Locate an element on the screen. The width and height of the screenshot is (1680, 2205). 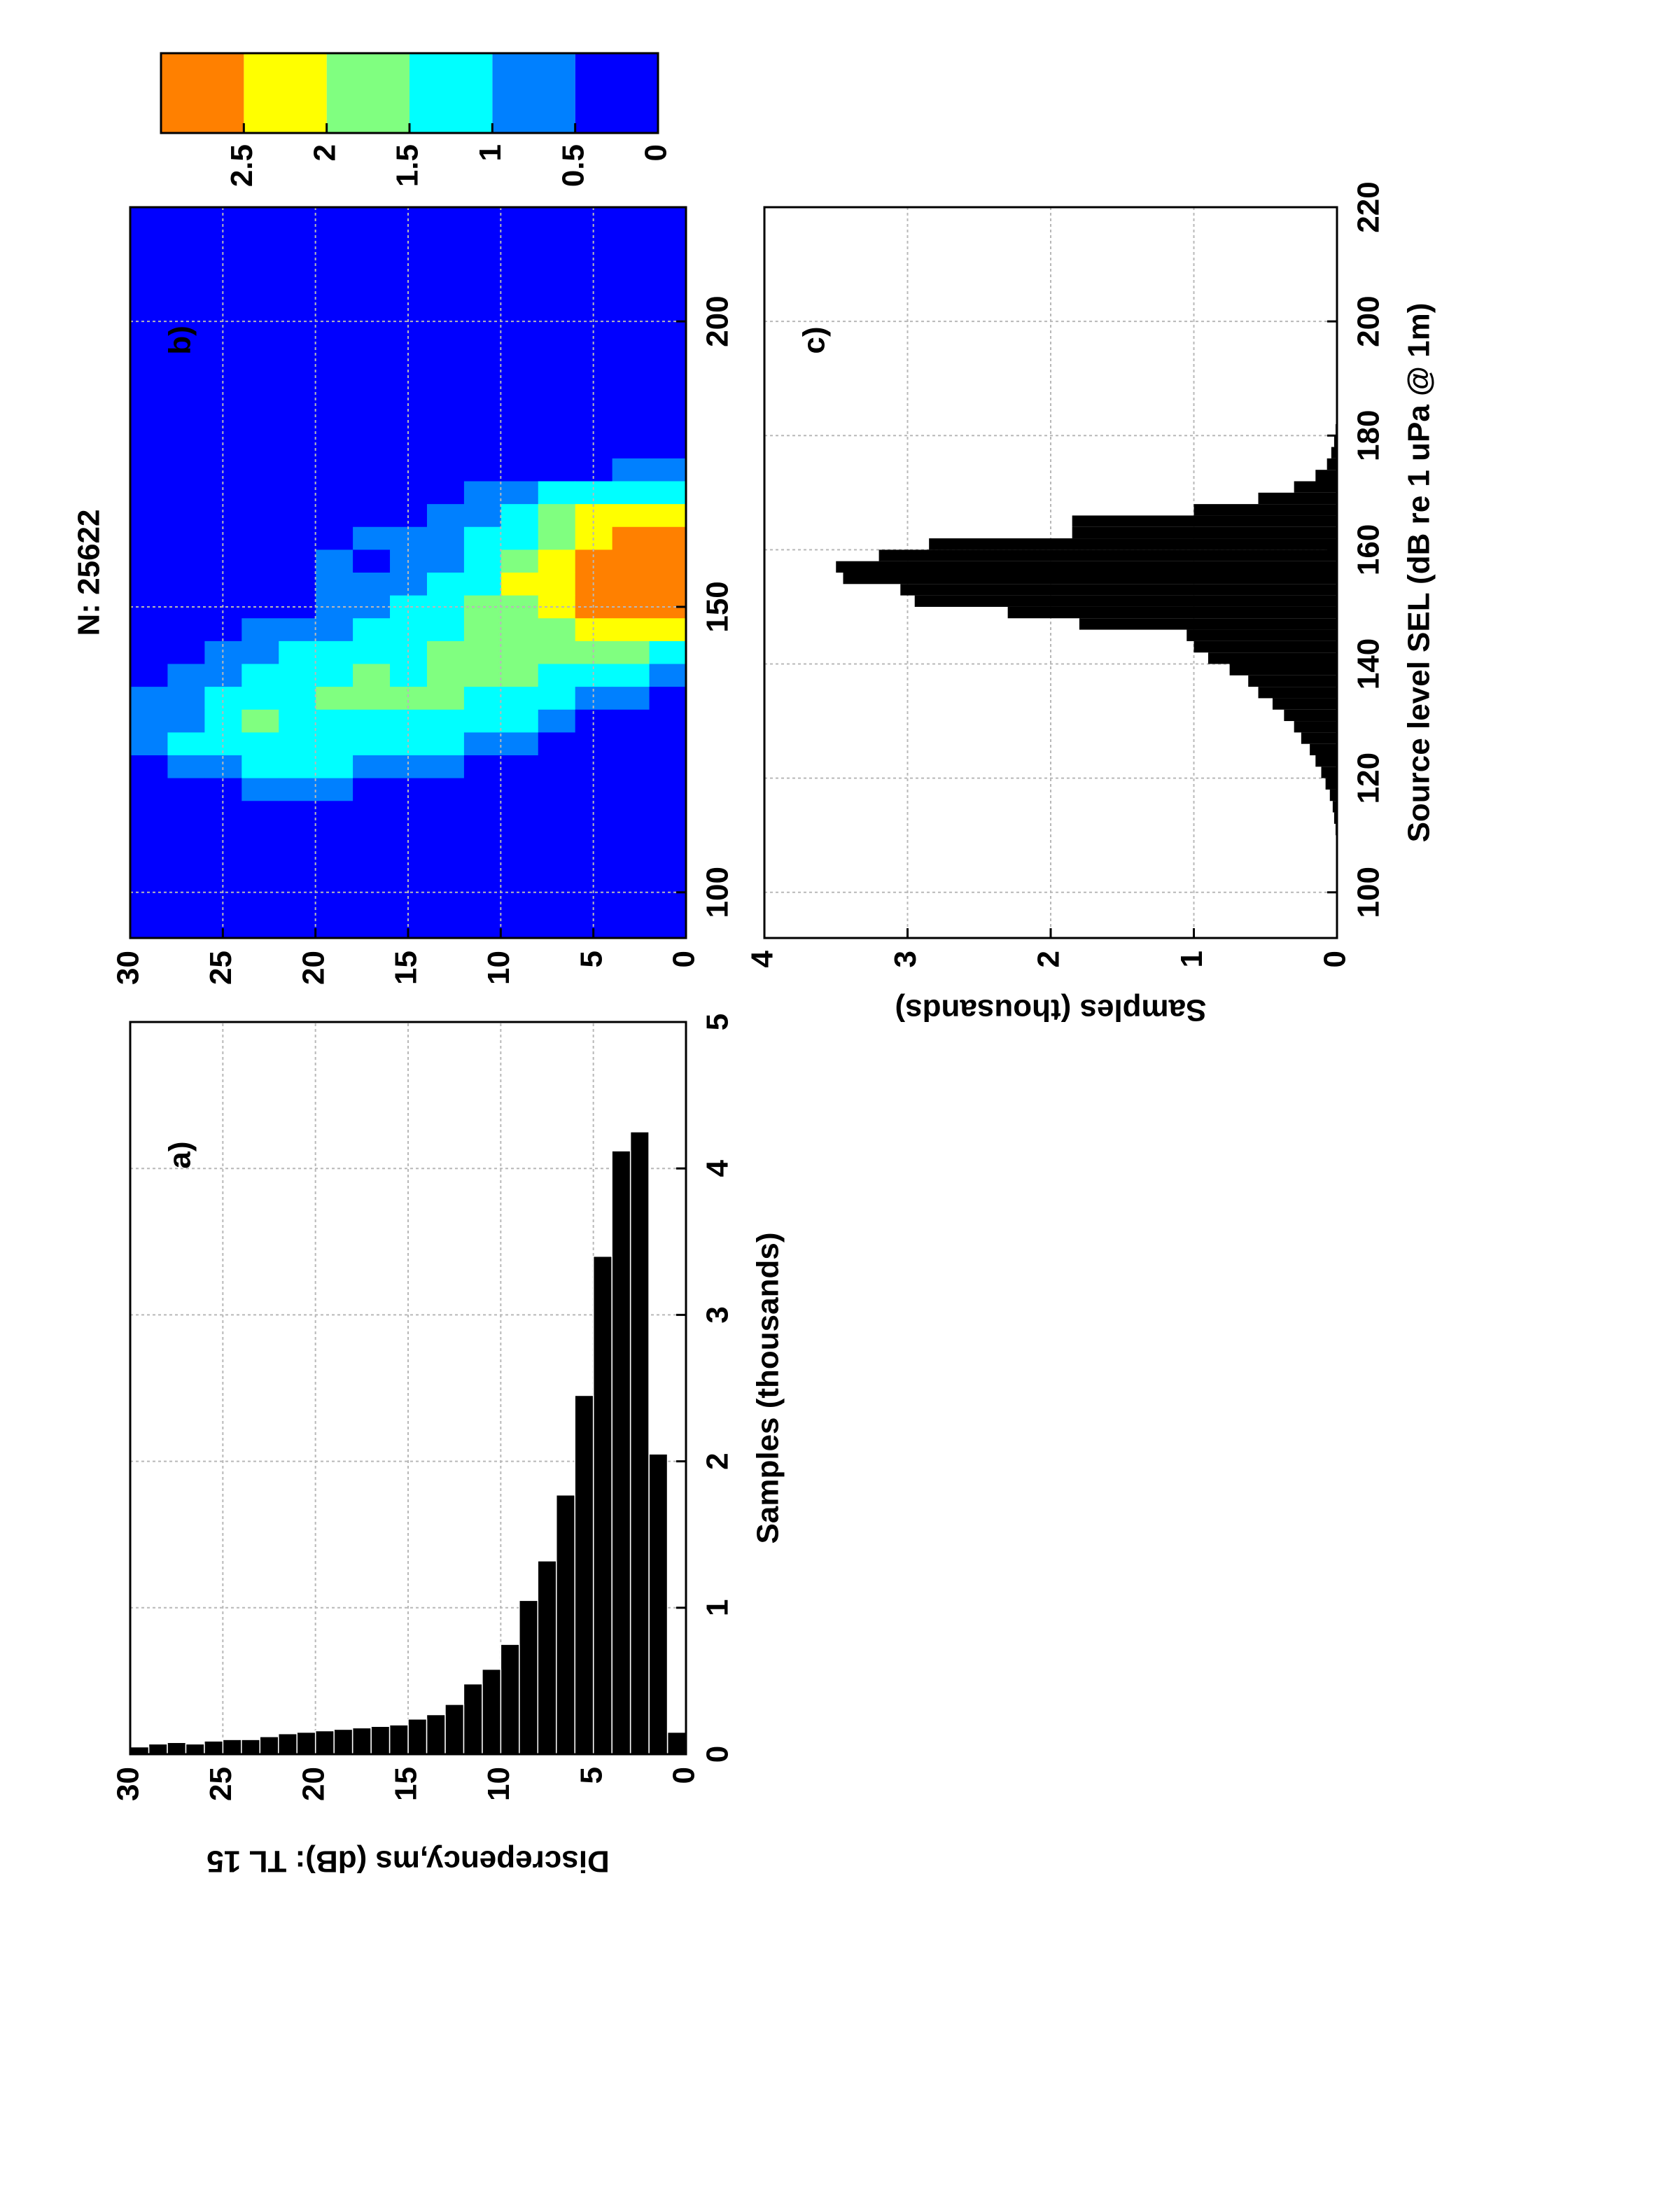
y-tick-label: 10 is located at coordinates (499, 1784).